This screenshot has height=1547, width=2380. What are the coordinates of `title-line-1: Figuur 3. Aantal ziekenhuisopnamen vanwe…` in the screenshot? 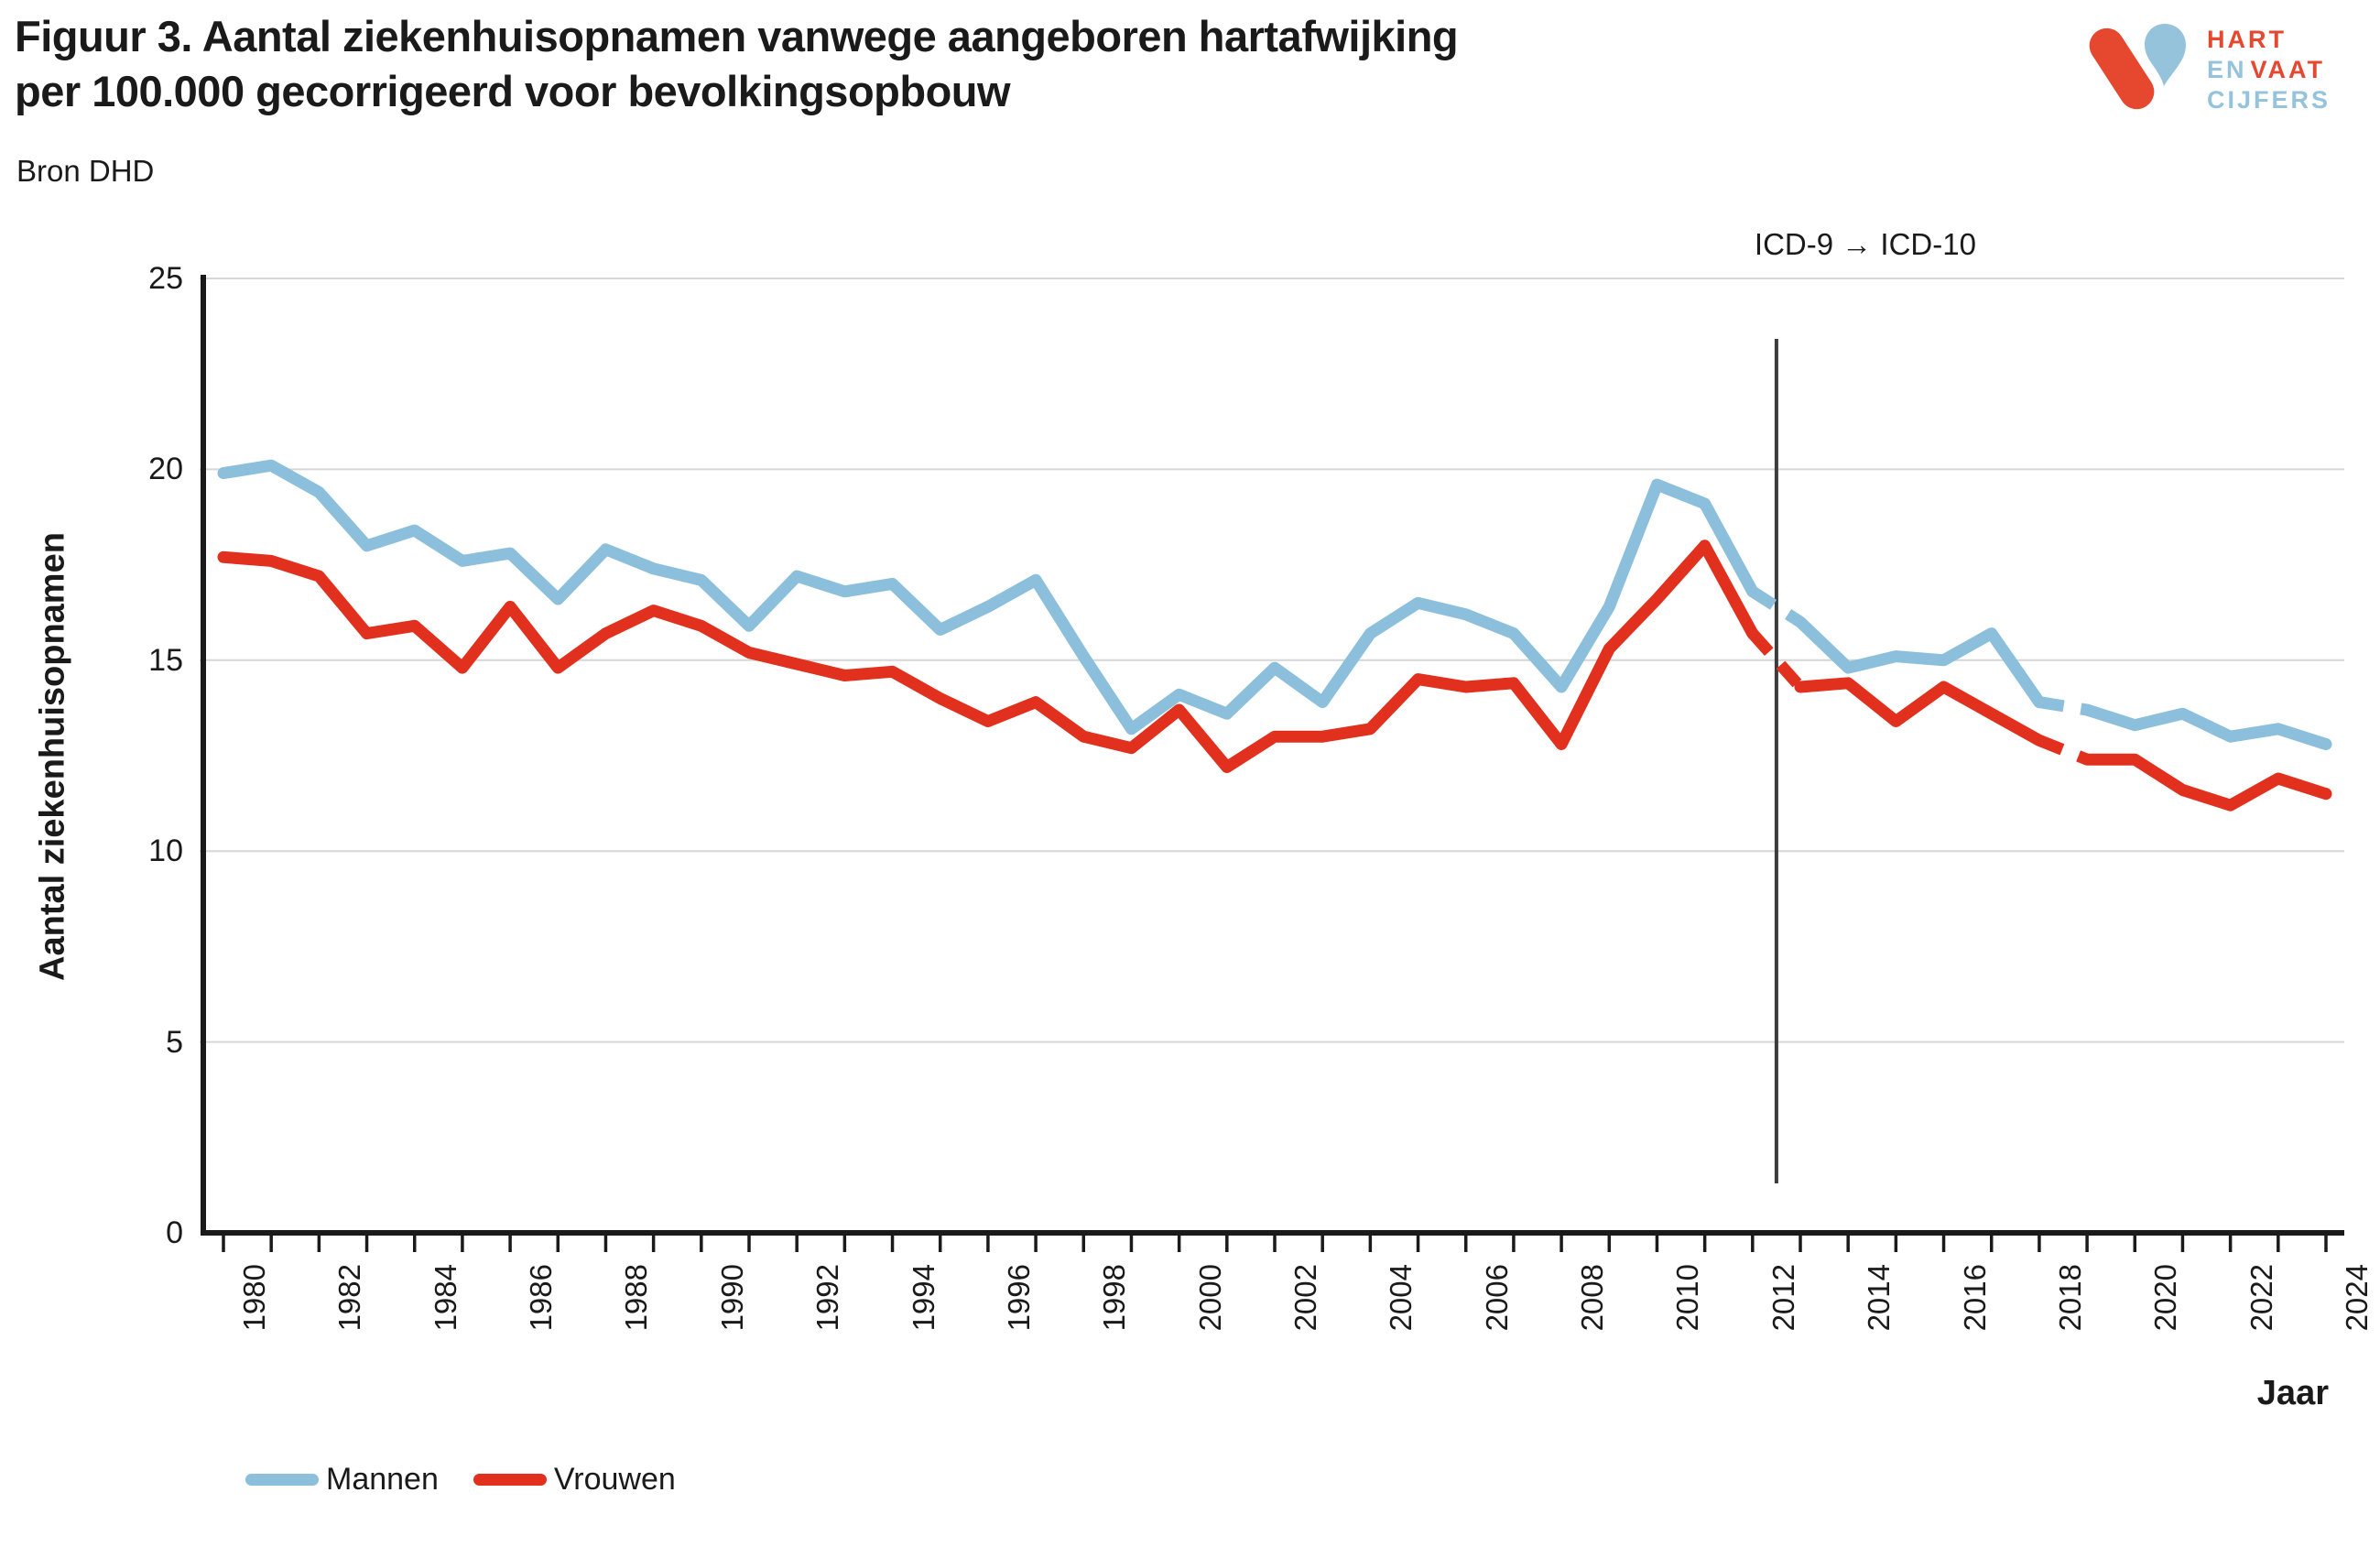 It's located at (737, 36).